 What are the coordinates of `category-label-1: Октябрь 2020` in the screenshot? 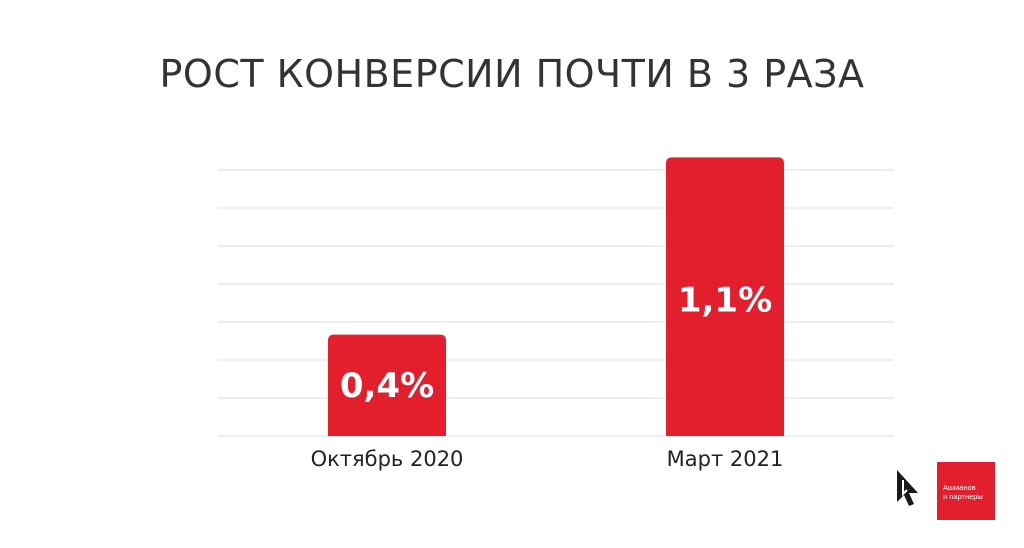 It's located at (387, 459).